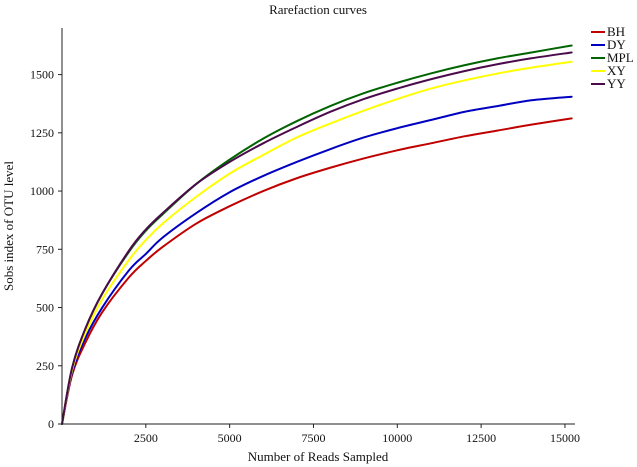  Describe the element at coordinates (318, 456) in the screenshot. I see `x-axis-label: Number of Reads Sampled` at that location.